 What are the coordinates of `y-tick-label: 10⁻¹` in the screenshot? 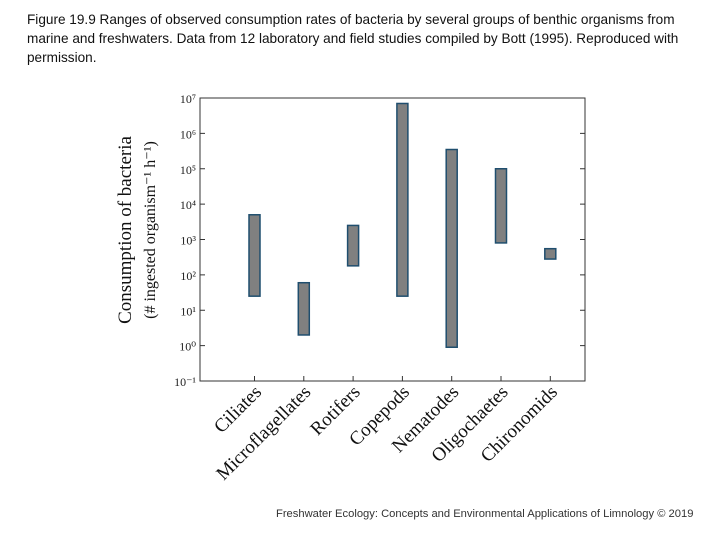 It's located at (185, 382).